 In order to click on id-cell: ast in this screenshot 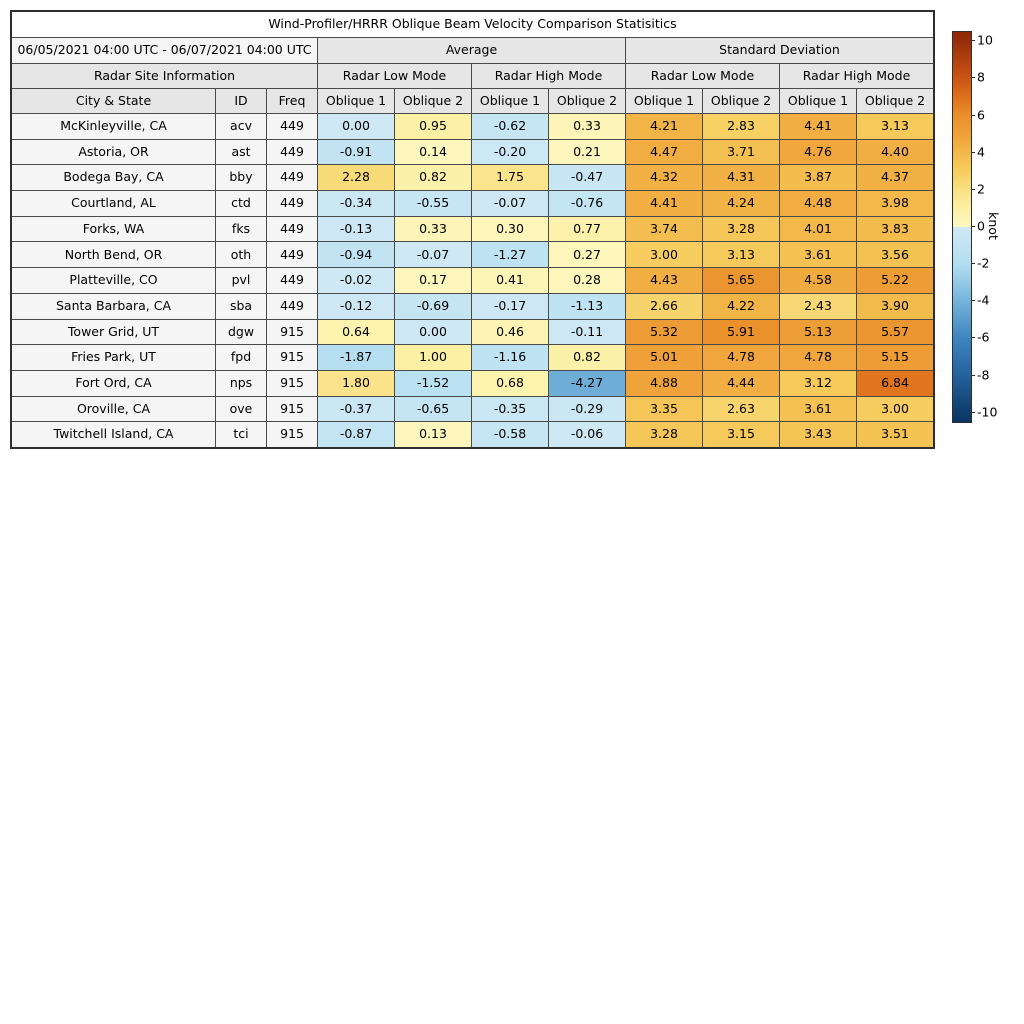, I will do `click(241, 152)`.